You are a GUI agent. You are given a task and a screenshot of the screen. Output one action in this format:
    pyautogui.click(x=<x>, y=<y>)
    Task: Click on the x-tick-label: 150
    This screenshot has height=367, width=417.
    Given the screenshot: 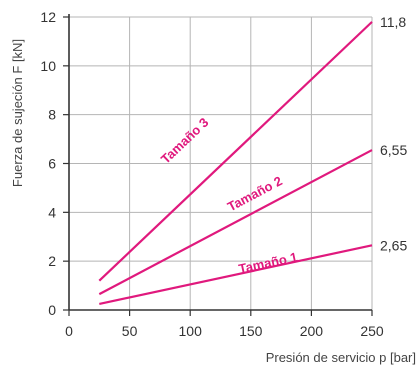 What is the action you would take?
    pyautogui.click(x=251, y=331)
    